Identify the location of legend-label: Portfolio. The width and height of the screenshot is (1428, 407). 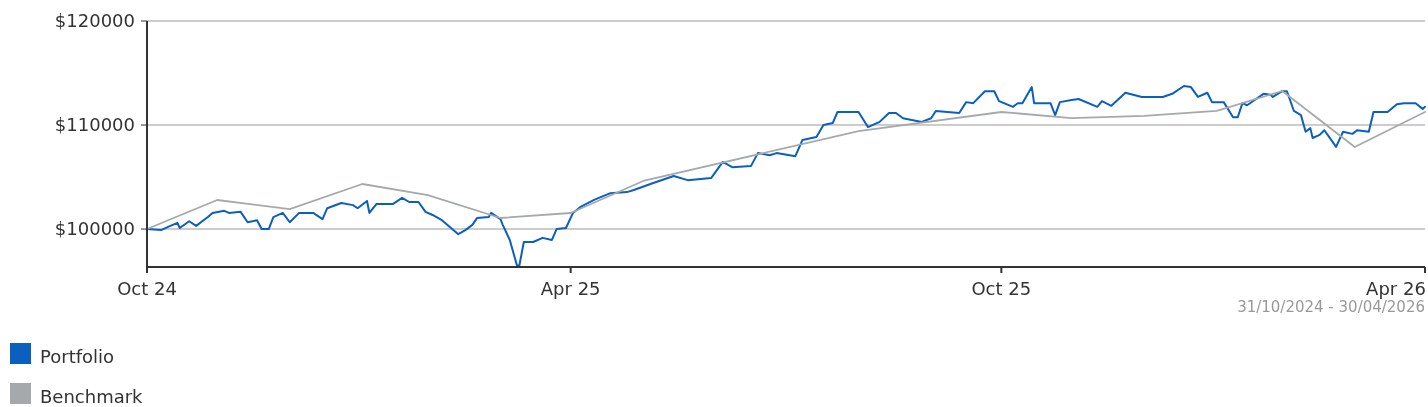
(77, 357).